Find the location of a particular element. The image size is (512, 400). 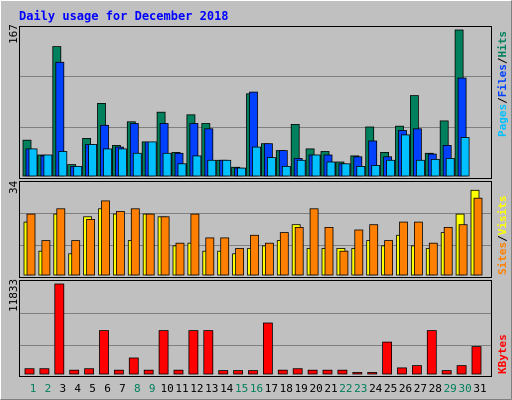

day-label-17: 17 is located at coordinates (271, 388).